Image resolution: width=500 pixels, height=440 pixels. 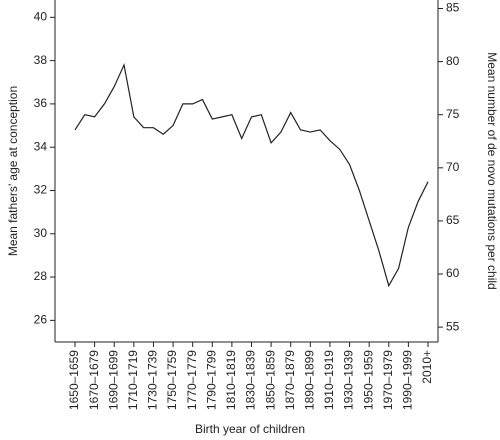 What do you see at coordinates (41, 16) in the screenshot?
I see `y-tick-label: 40` at bounding box center [41, 16].